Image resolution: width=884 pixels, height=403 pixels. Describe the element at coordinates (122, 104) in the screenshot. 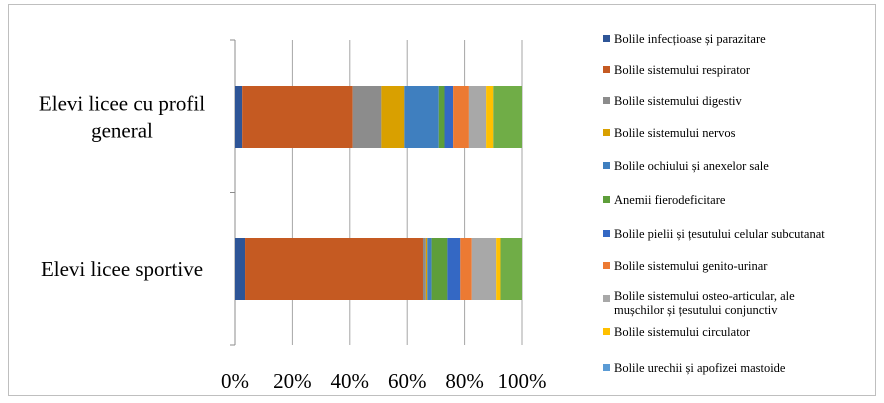

I see `category-label-0-0: Elevi licee cu profil` at that location.